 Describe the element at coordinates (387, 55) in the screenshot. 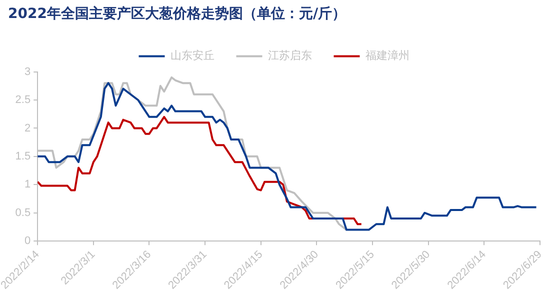

I see `legend-label: 福建漳州` at that location.